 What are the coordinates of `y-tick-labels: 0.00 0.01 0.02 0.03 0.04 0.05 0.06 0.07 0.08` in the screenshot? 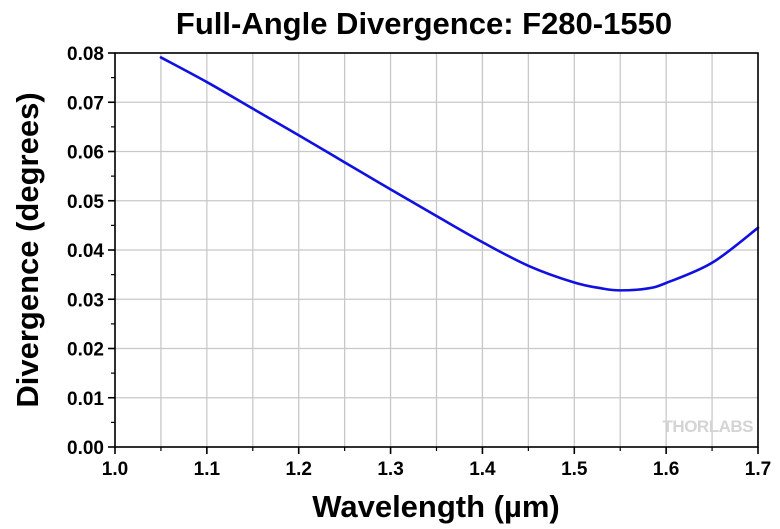 It's located at (85, 251).